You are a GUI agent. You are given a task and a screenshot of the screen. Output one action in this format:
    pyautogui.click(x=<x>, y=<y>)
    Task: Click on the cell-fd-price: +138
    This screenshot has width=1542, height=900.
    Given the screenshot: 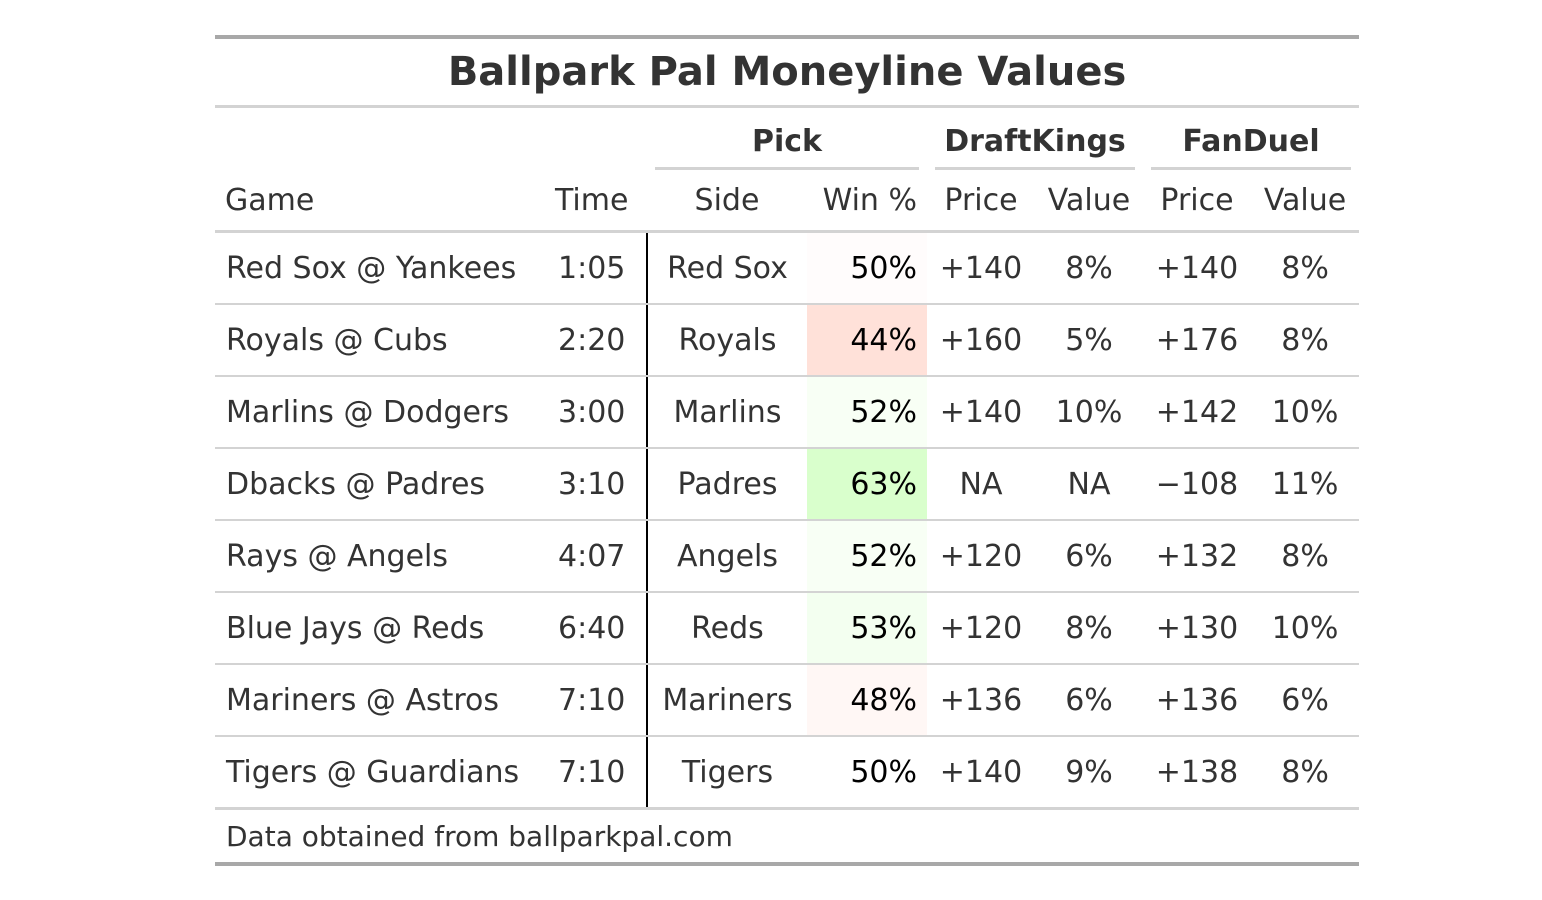 What is the action you would take?
    pyautogui.click(x=1197, y=773)
    